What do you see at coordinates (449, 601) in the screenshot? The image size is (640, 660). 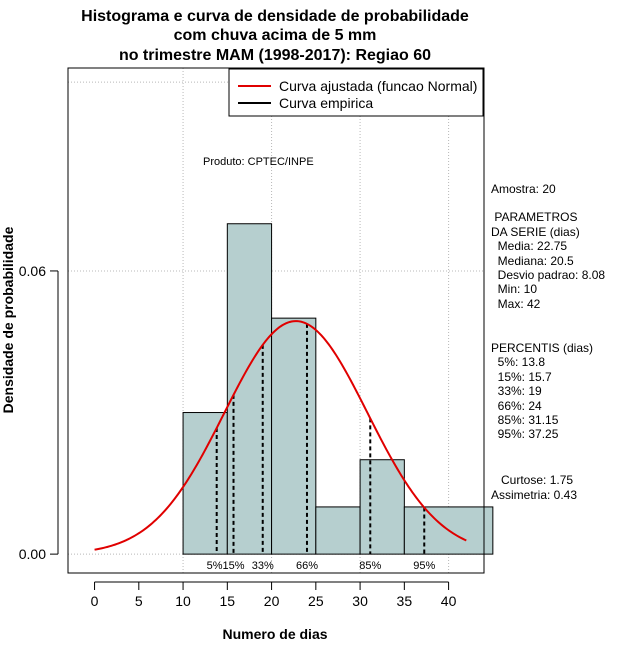 I see `x-tick-label: 40` at bounding box center [449, 601].